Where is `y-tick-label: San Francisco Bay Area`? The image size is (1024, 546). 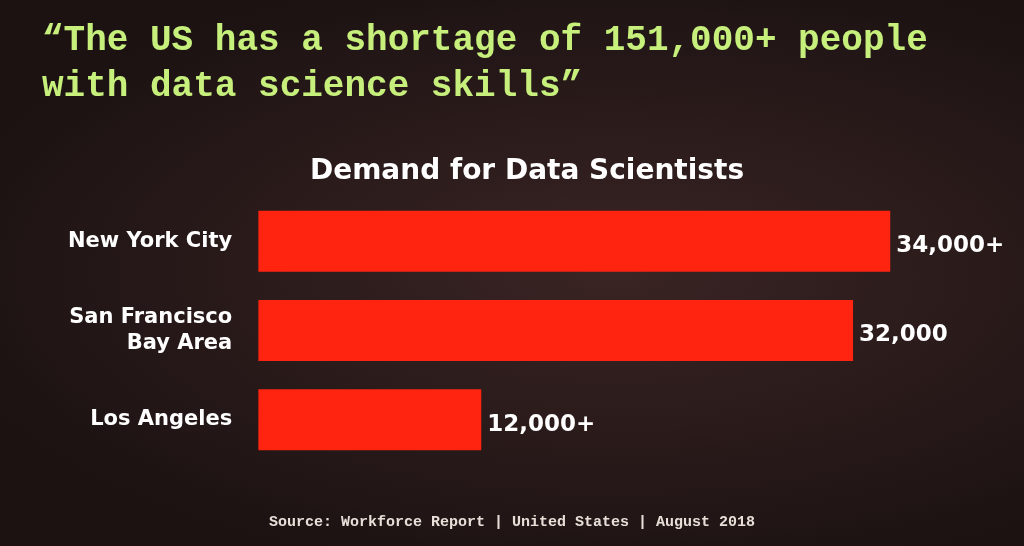
y-tick-label: San Francisco Bay Area is located at coordinates (151, 329).